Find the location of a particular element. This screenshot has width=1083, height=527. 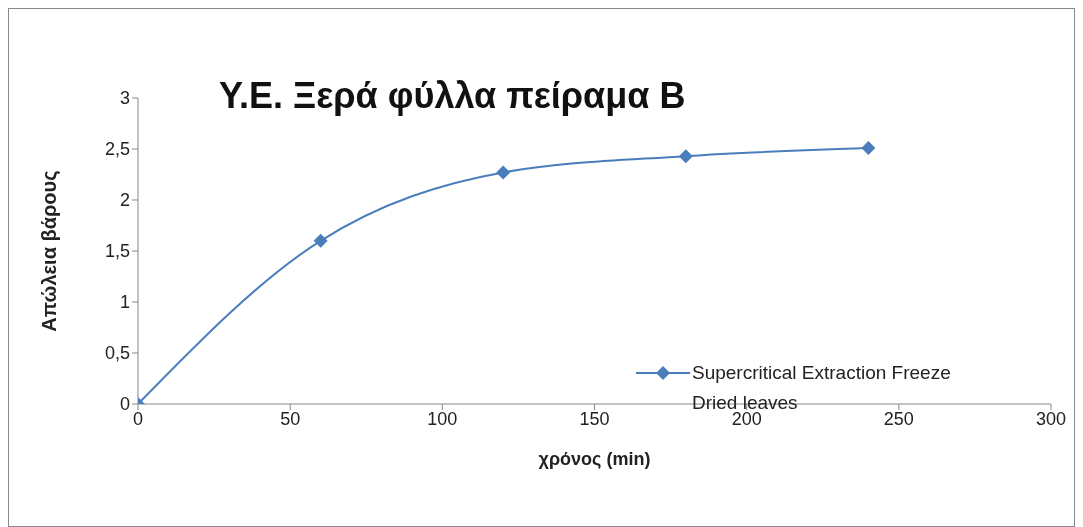

x-tick-label: 50 is located at coordinates (290, 418).